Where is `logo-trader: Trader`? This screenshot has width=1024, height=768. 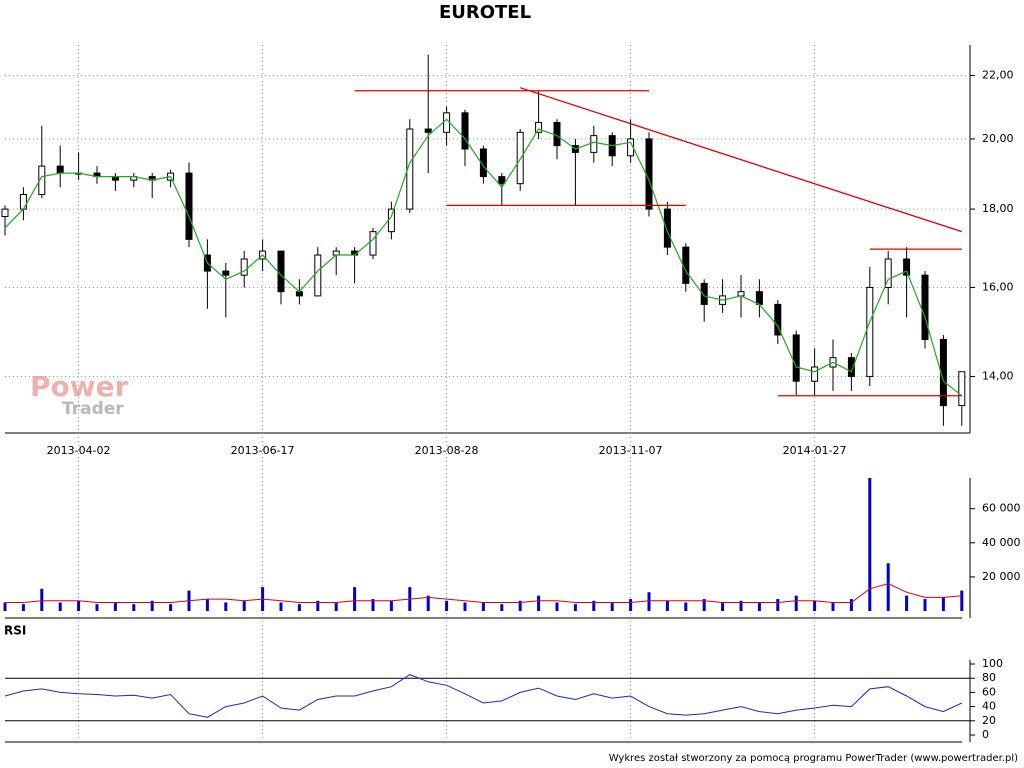
logo-trader: Trader is located at coordinates (93, 409).